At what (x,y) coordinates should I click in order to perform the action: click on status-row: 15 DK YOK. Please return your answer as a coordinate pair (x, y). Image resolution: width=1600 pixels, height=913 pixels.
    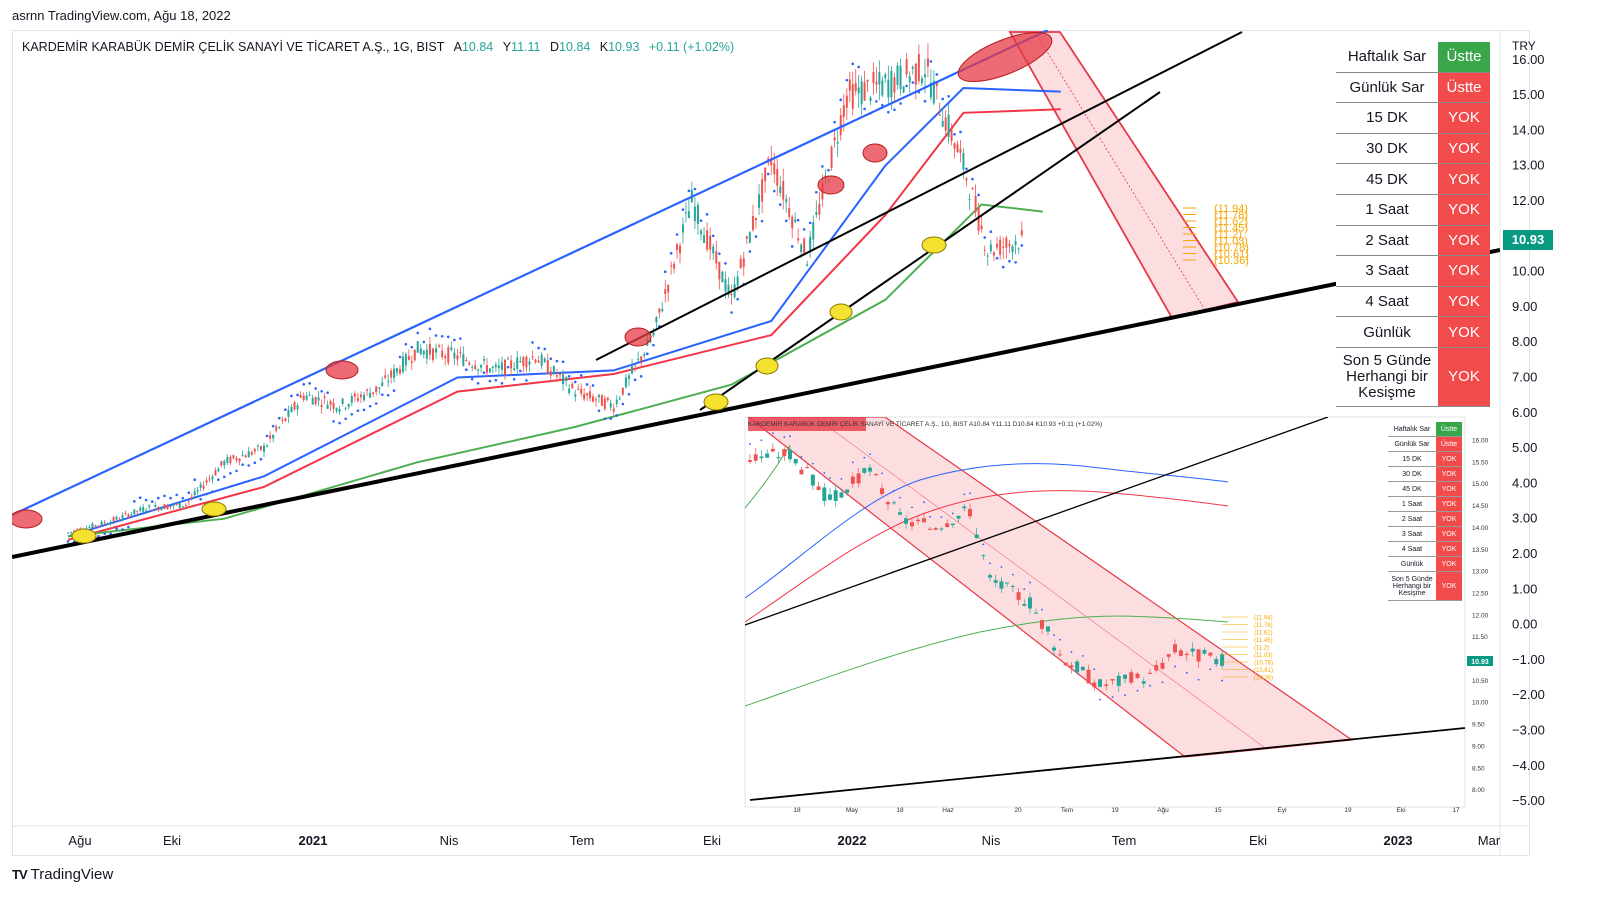
    Looking at the image, I should click on (1413, 118).